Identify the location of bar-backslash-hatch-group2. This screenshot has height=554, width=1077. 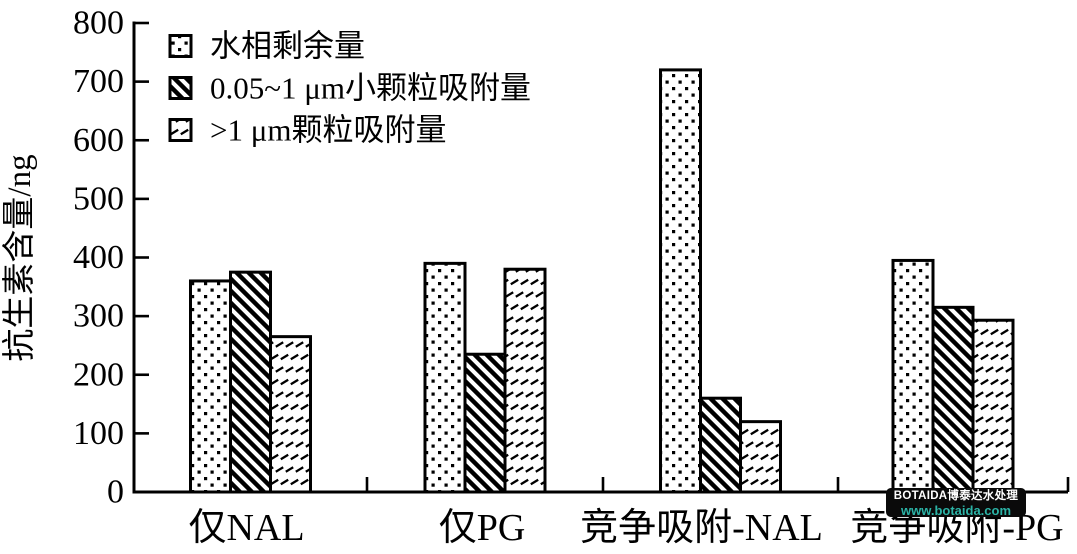
(485, 423).